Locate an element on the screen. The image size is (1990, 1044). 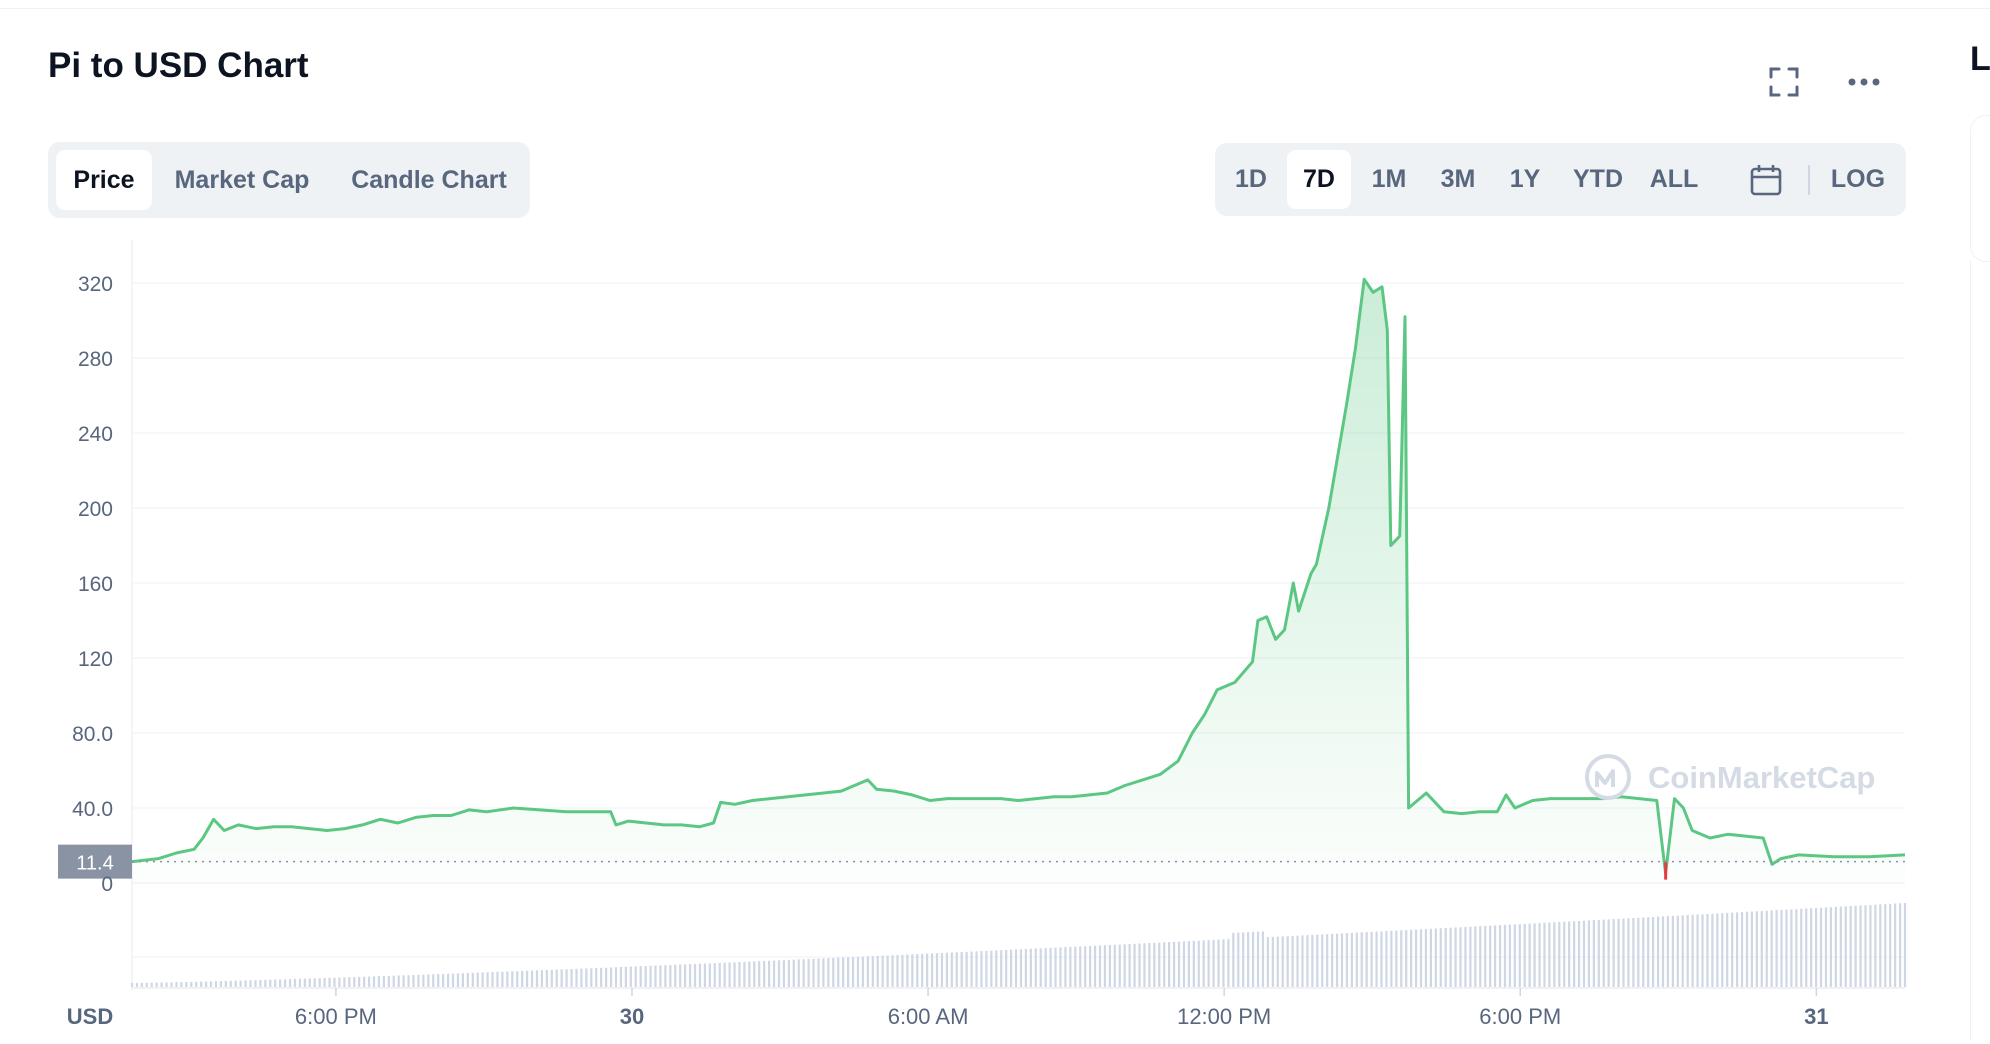
x-tick-label: 6:00 AM is located at coordinates (928, 1016).